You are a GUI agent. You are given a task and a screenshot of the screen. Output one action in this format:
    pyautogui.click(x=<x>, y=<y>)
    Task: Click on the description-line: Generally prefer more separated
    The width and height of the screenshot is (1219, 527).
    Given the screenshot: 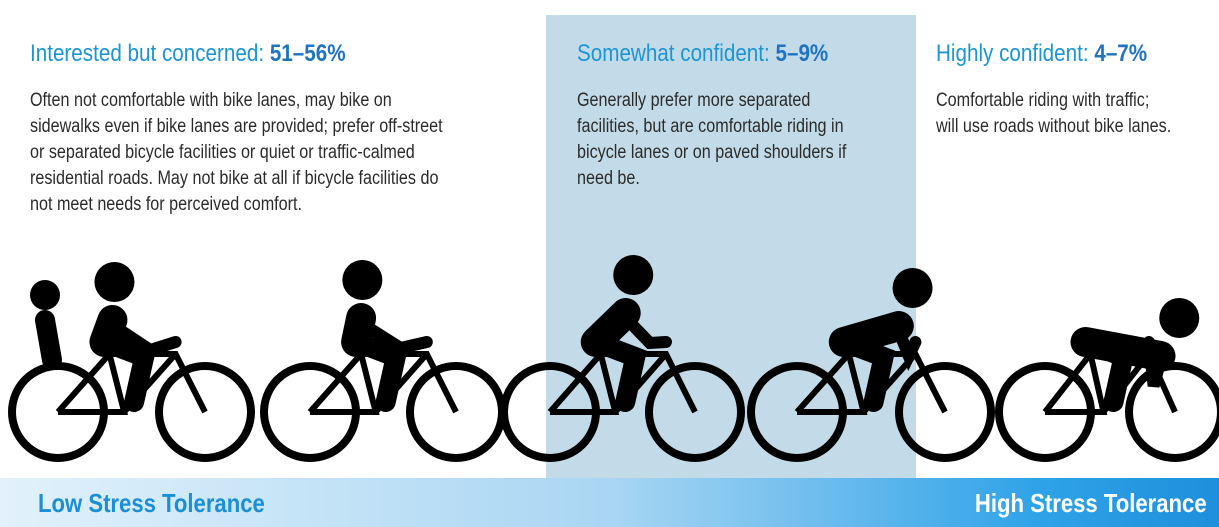 What is the action you would take?
    pyautogui.click(x=694, y=100)
    